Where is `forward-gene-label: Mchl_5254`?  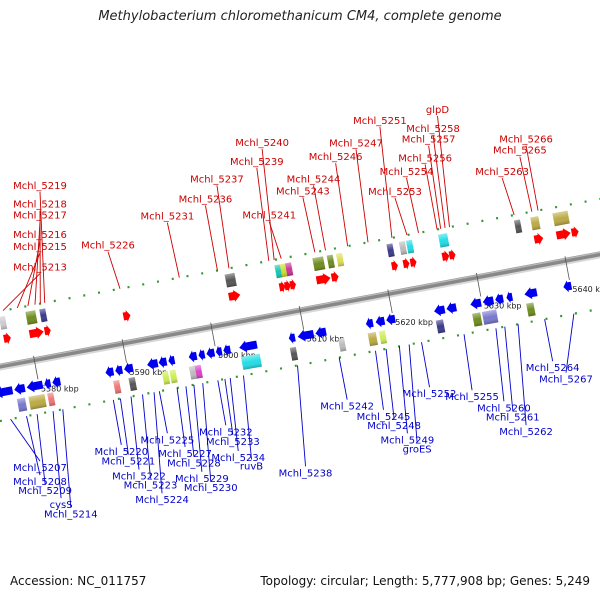
forward-gene-label: Mchl_5254 is located at coordinates (407, 172).